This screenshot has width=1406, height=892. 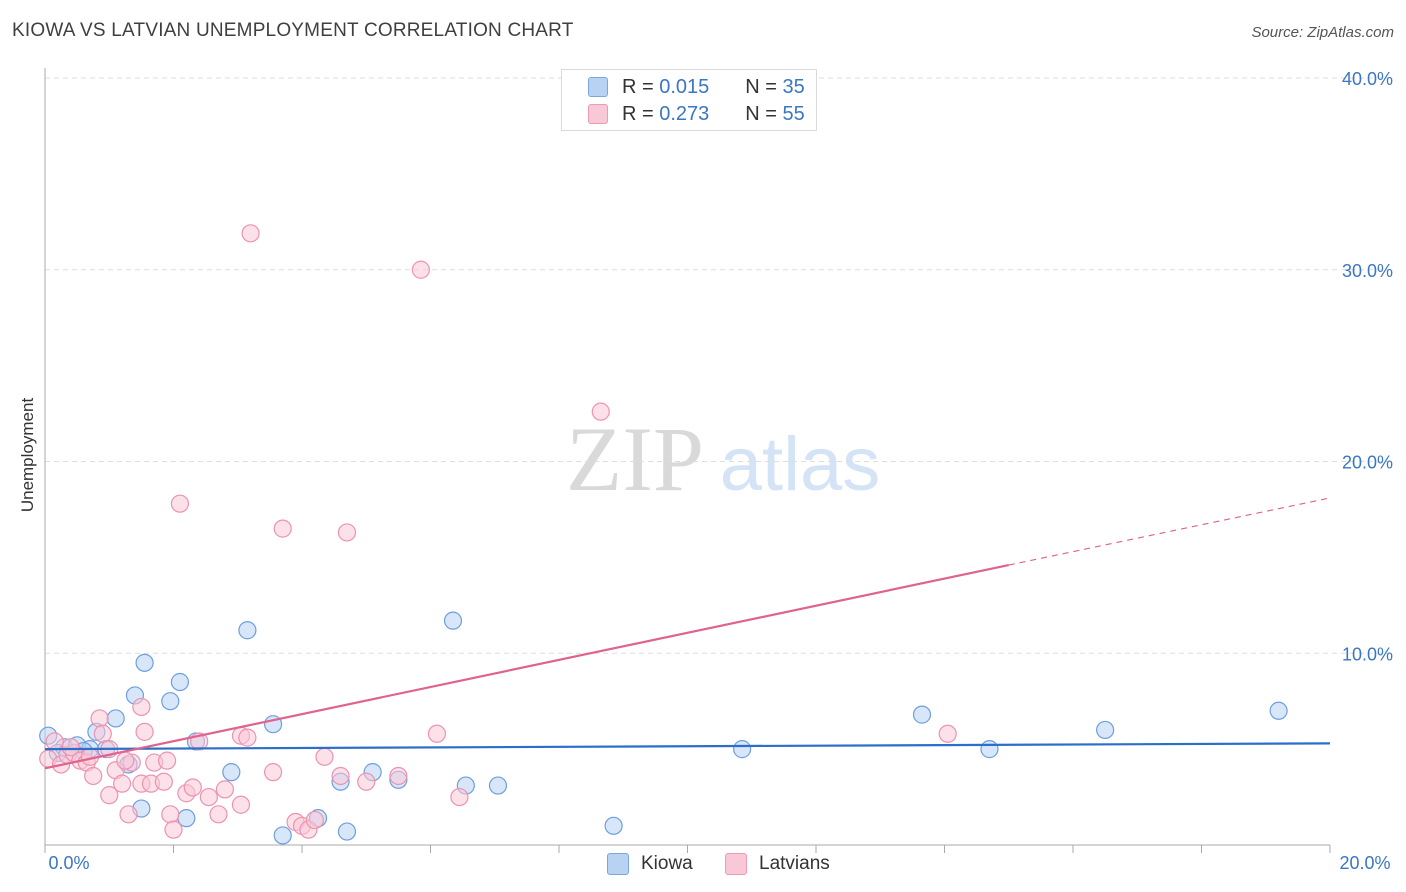 What do you see at coordinates (618, 864) in the screenshot?
I see `kiowa-legend-swatch` at bounding box center [618, 864].